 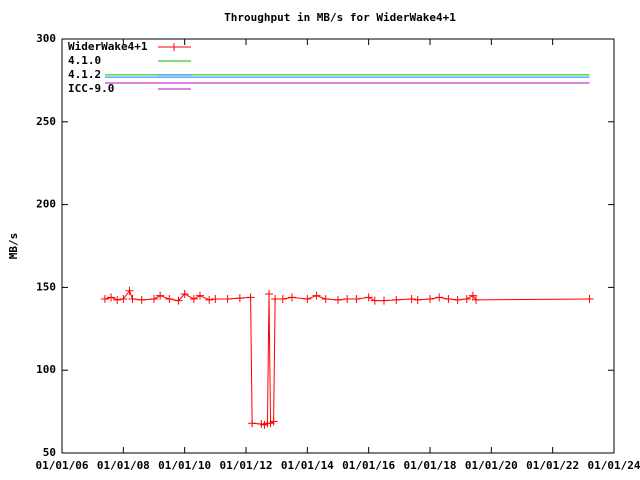 I want to click on legend-label: 4.1.2, so click(x=84, y=74).